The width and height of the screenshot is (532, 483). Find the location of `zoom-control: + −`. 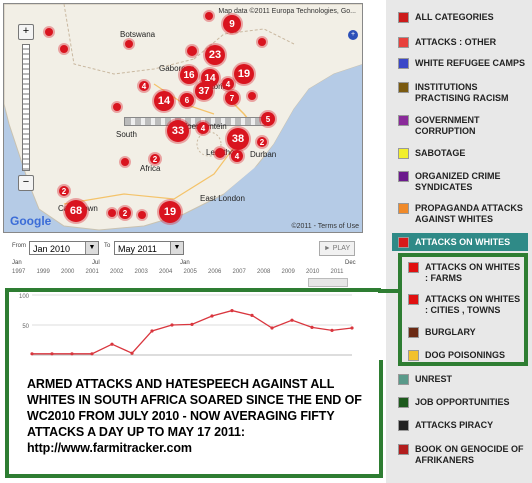

zoom-control: + − is located at coordinates (26, 108).